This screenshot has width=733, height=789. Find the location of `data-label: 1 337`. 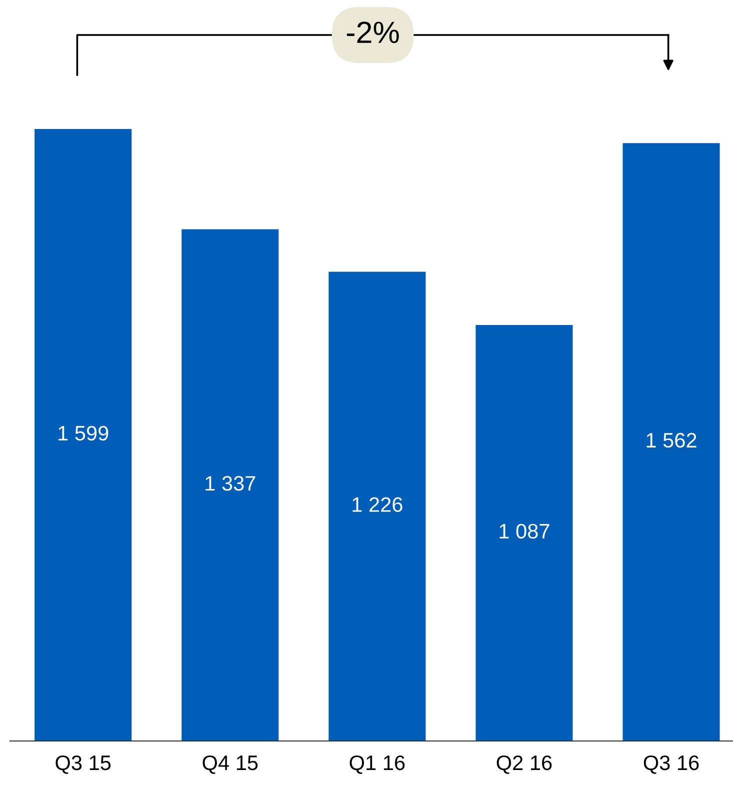

data-label: 1 337 is located at coordinates (231, 483).